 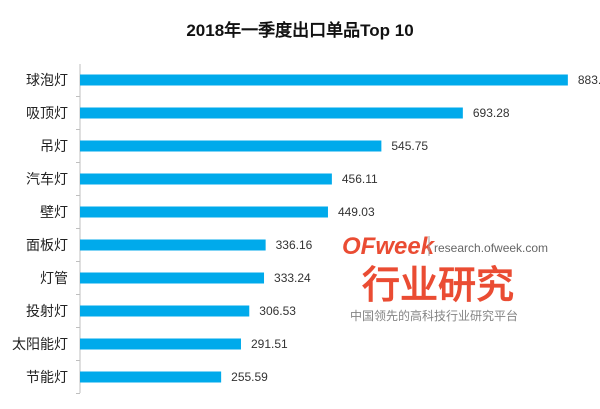 What do you see at coordinates (389, 246) in the screenshot?
I see `watermark-brand: OFweek` at bounding box center [389, 246].